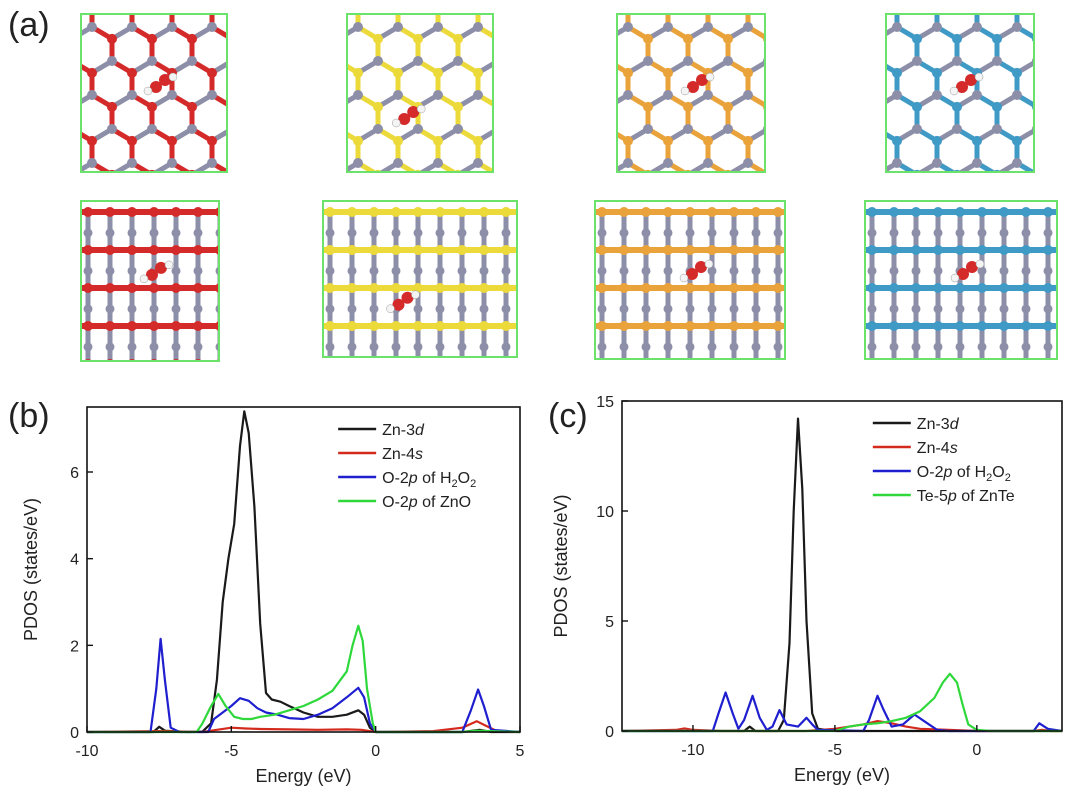  Describe the element at coordinates (605, 512) in the screenshot. I see `y-tick-label: 10` at that location.